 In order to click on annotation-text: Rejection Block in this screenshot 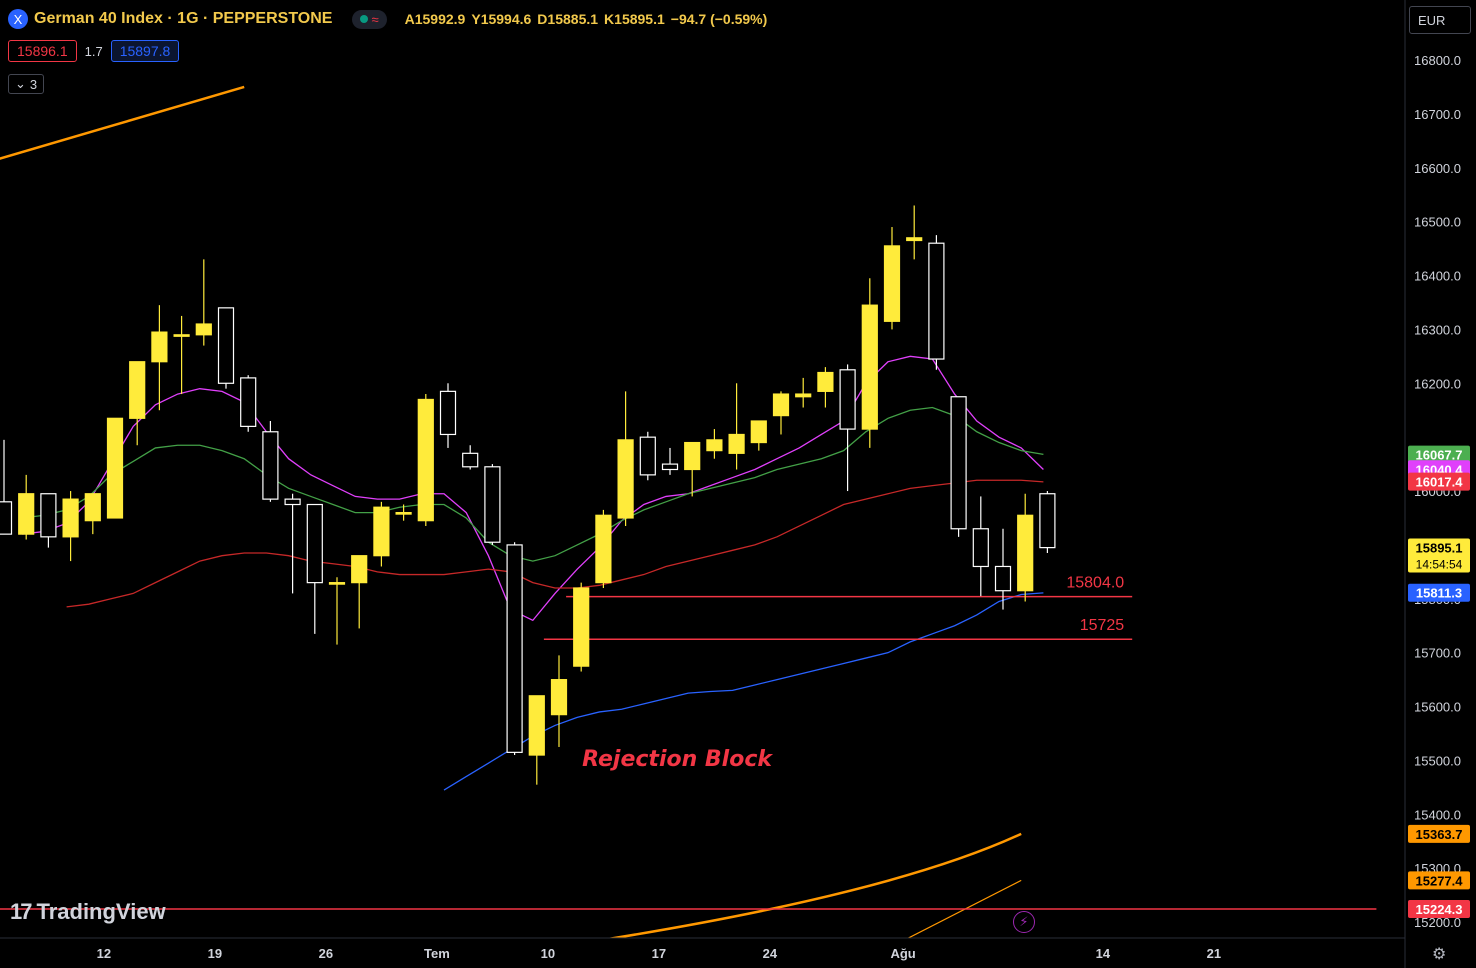, I will do `click(677, 759)`.